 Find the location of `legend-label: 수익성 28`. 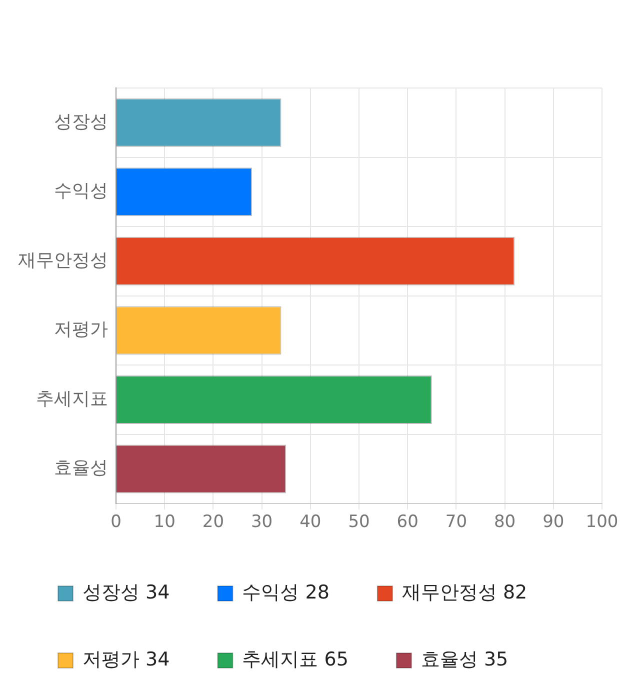

legend-label: 수익성 28 is located at coordinates (286, 592).